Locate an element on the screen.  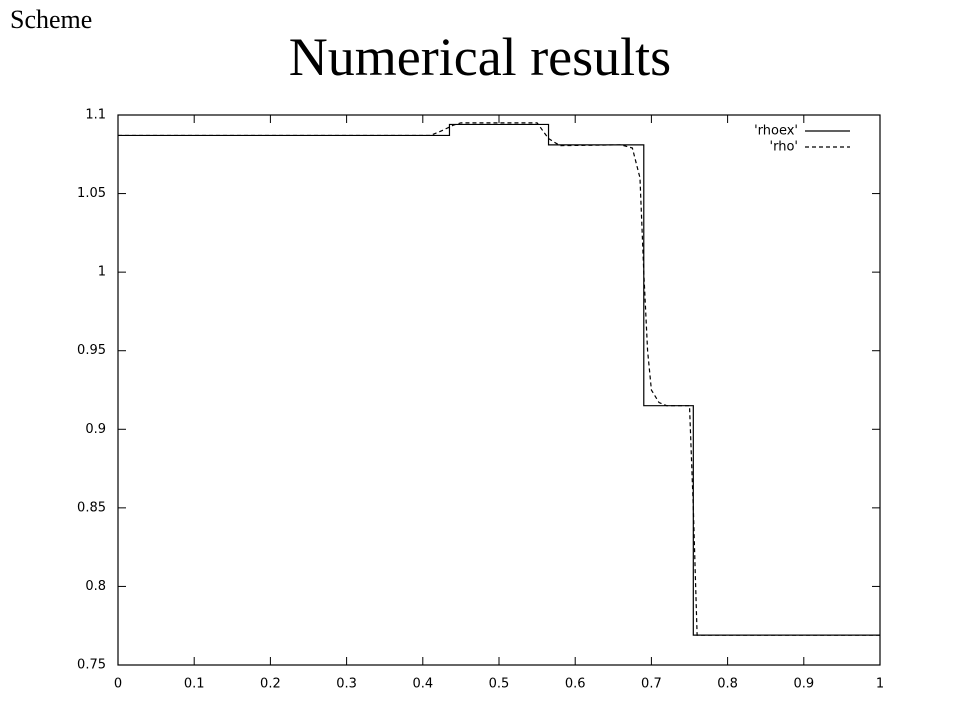
y-tick-label: 1.05 is located at coordinates (91, 193).